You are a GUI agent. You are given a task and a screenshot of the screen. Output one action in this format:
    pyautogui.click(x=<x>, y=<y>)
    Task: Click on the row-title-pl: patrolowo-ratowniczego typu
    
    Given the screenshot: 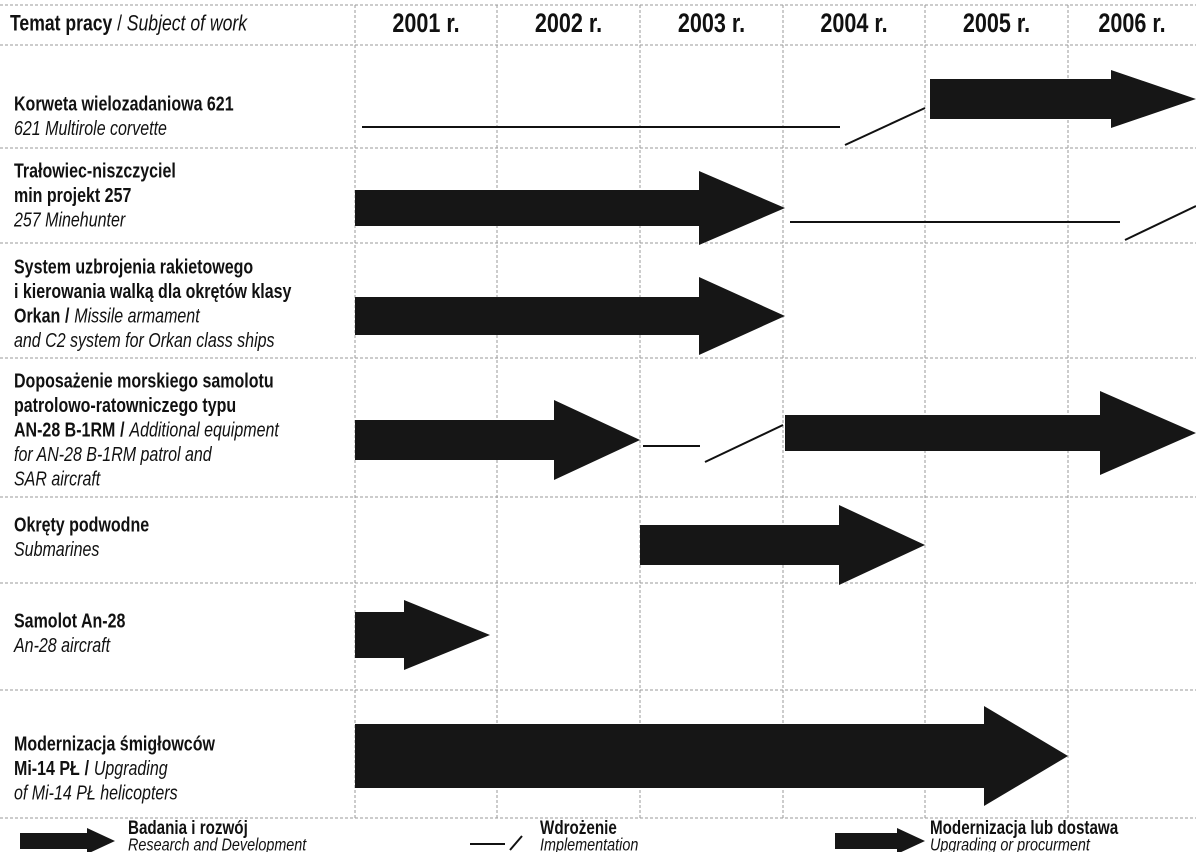 What is the action you would take?
    pyautogui.click(x=125, y=405)
    